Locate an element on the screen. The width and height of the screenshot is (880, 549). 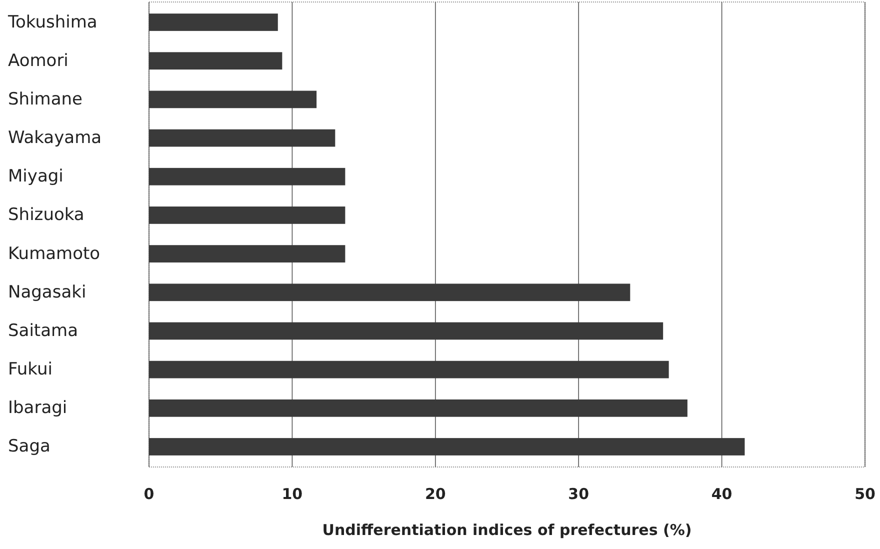
y-tick-label: Shimane is located at coordinates (45, 99).